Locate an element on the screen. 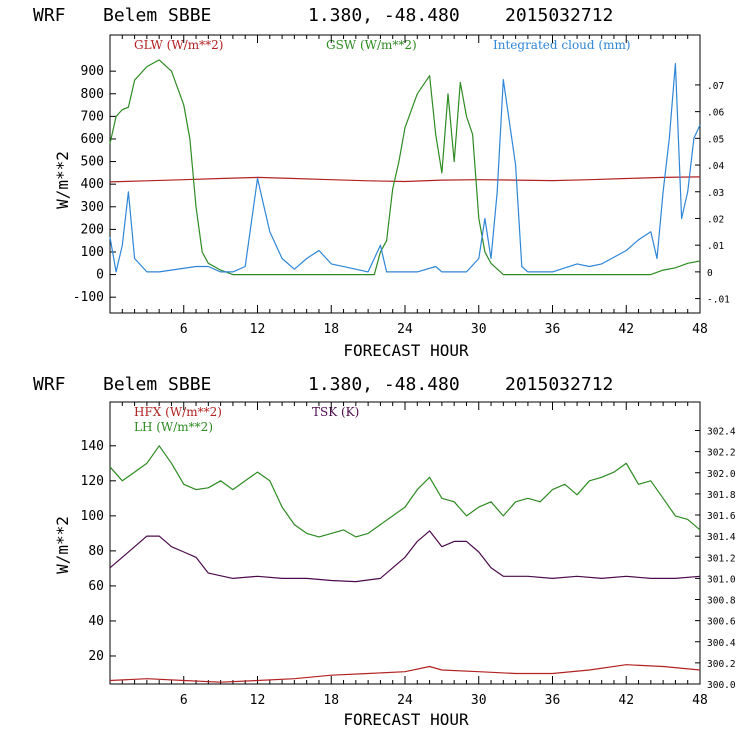 This screenshot has width=740, height=740. y-tick-label: 700 is located at coordinates (92, 116).